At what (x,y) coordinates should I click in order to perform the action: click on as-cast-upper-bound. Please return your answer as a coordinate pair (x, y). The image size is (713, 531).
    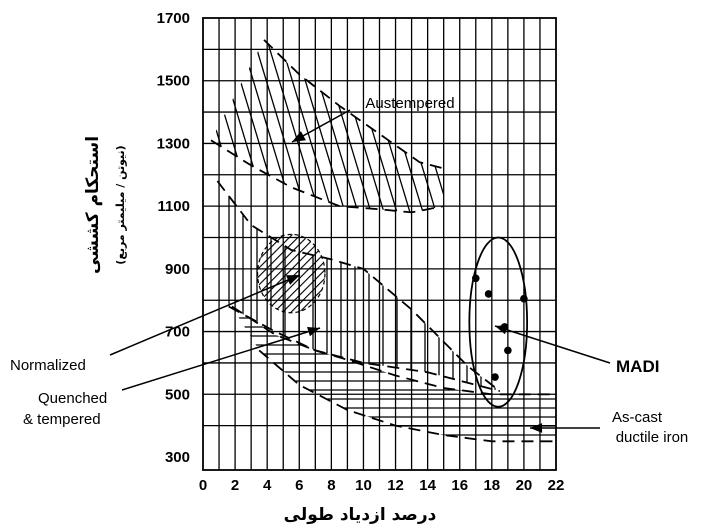
    Looking at the image, I should click on (393, 350).